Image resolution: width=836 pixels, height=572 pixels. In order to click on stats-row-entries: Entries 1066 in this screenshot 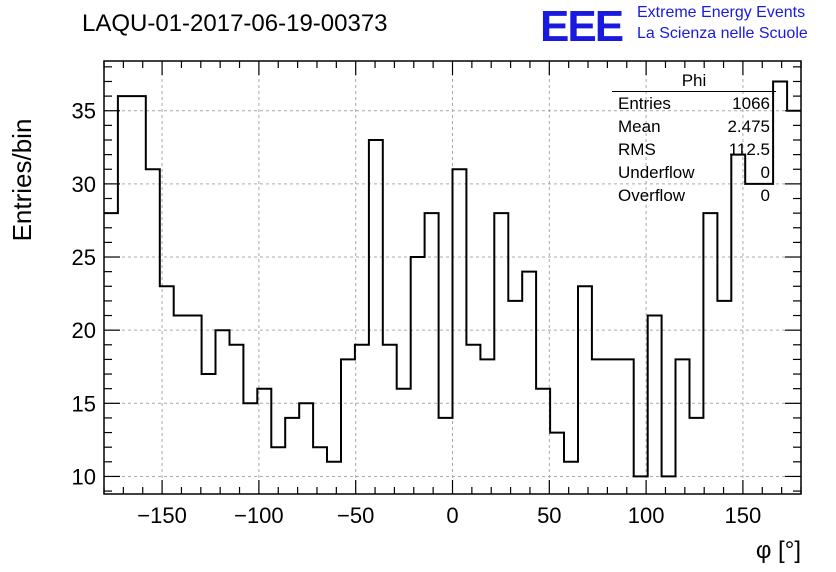, I will do `click(694, 103)`.